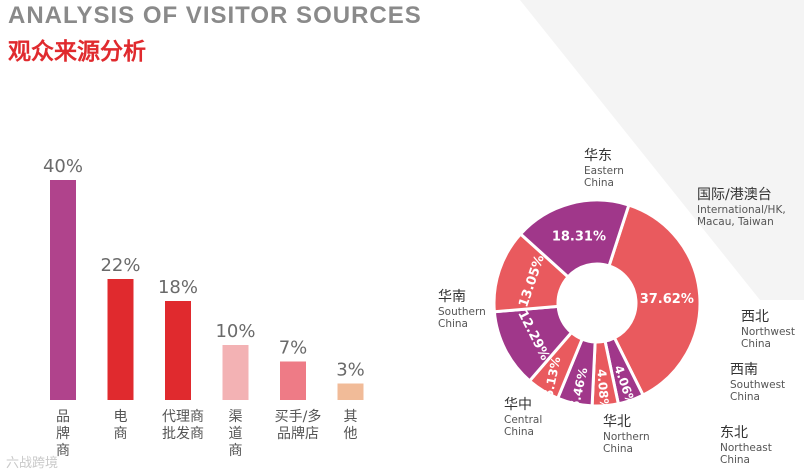  What do you see at coordinates (121, 417) in the screenshot?
I see `bar-category-label: 电` at bounding box center [121, 417].